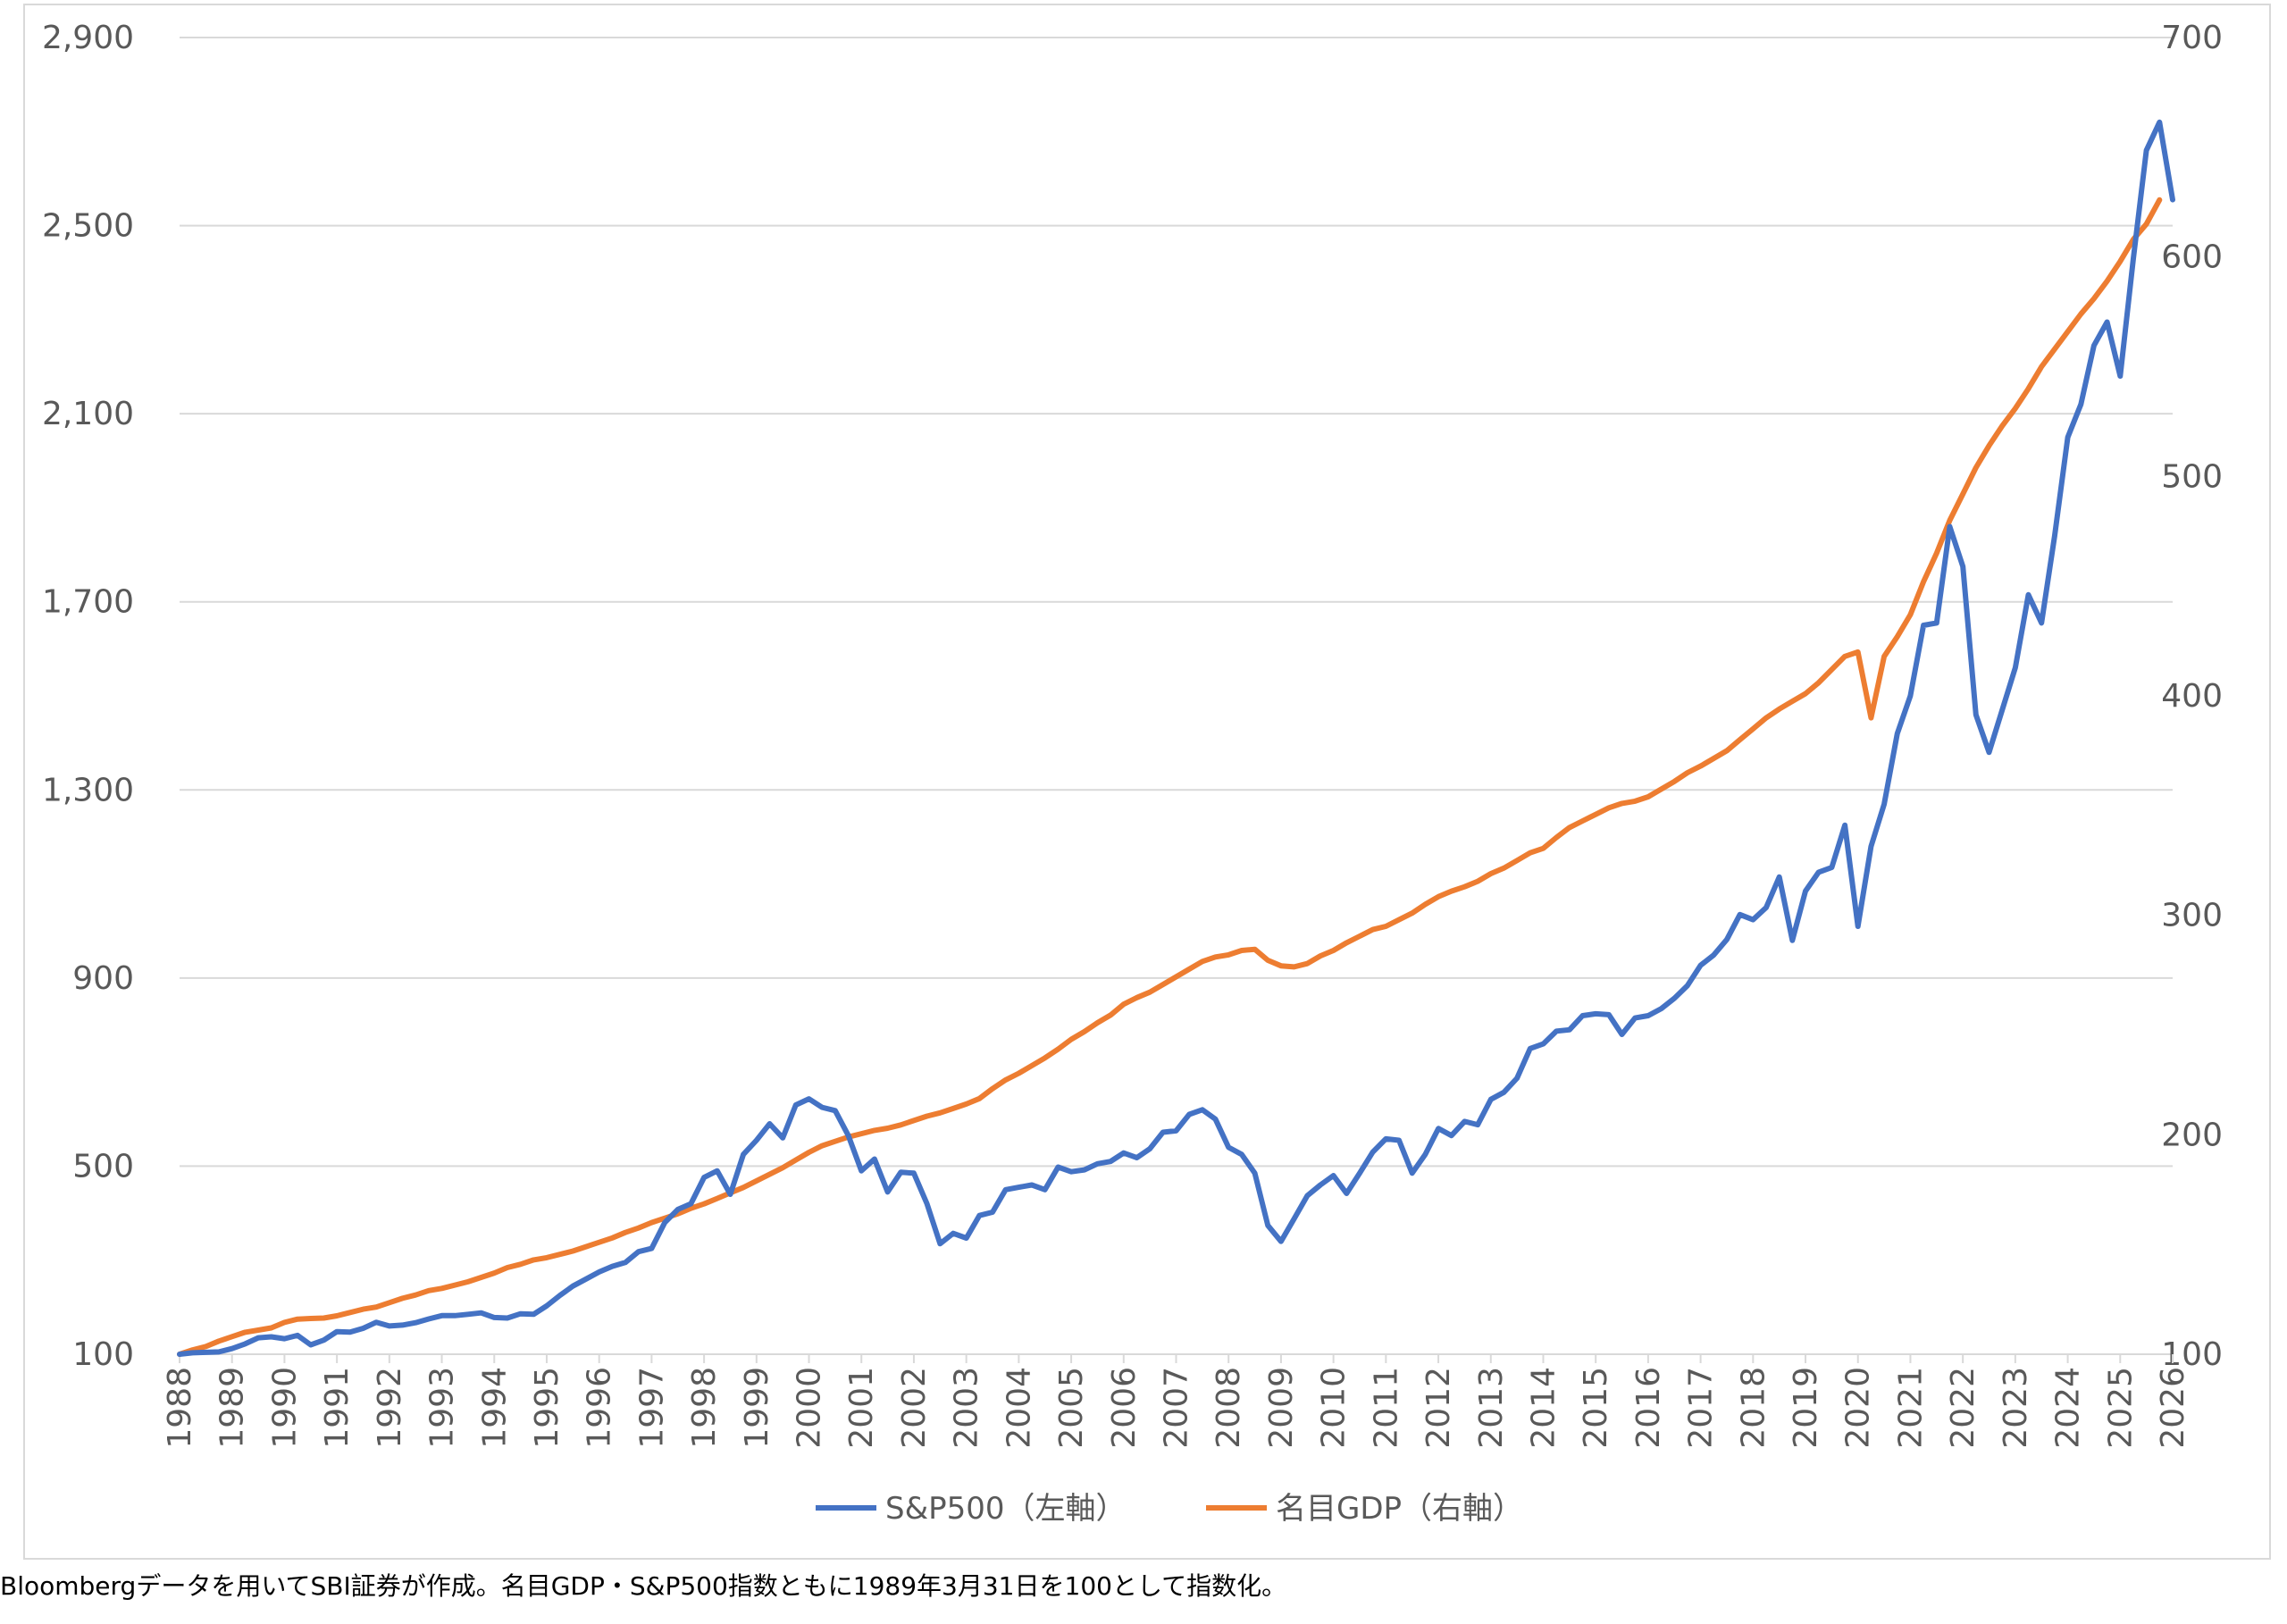  What do you see at coordinates (1910, 1408) in the screenshot?
I see `x-tick-label: 2021` at bounding box center [1910, 1408].